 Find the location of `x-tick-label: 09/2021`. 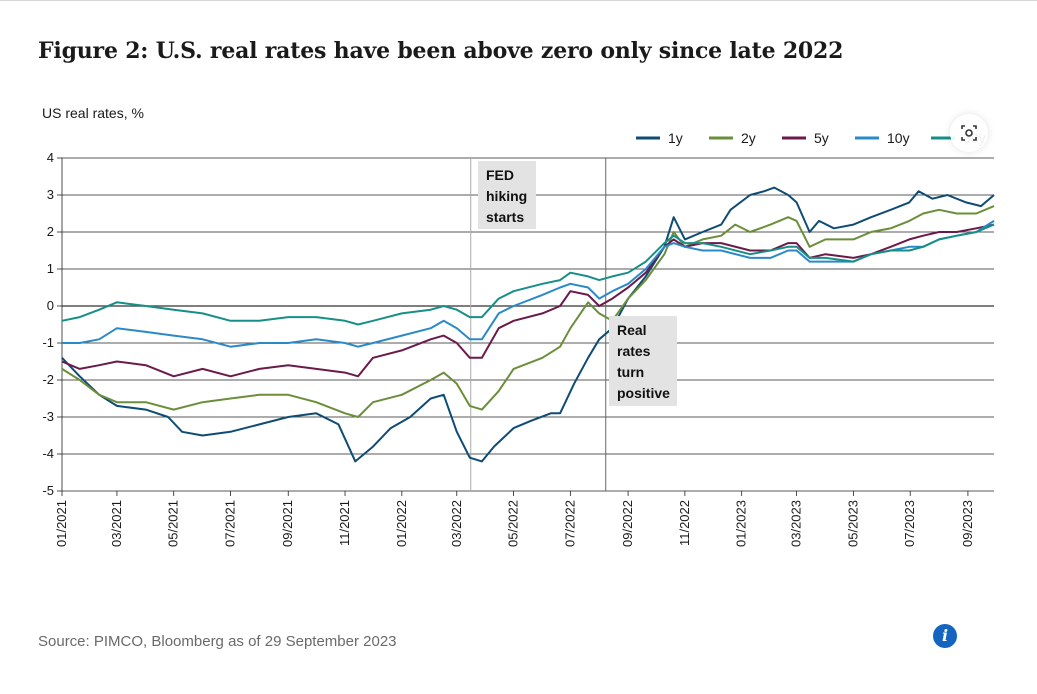

x-tick-label: 09/2021 is located at coordinates (287, 523).